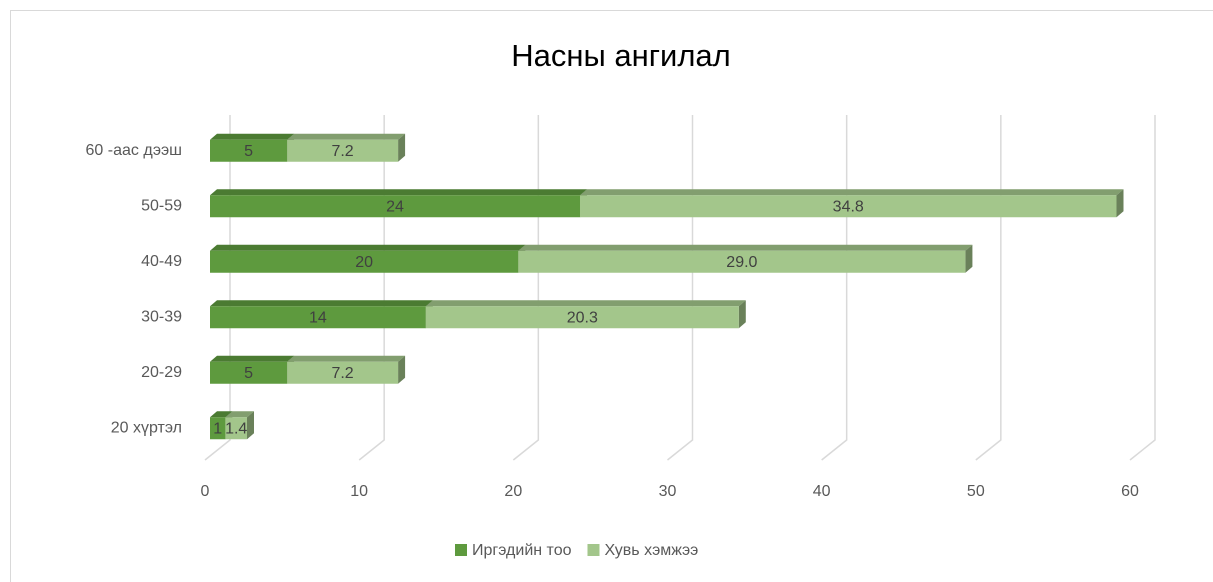 Image resolution: width=1213 pixels, height=582 pixels. What do you see at coordinates (822, 491) in the screenshot?
I see `x-tick-label: 40` at bounding box center [822, 491].